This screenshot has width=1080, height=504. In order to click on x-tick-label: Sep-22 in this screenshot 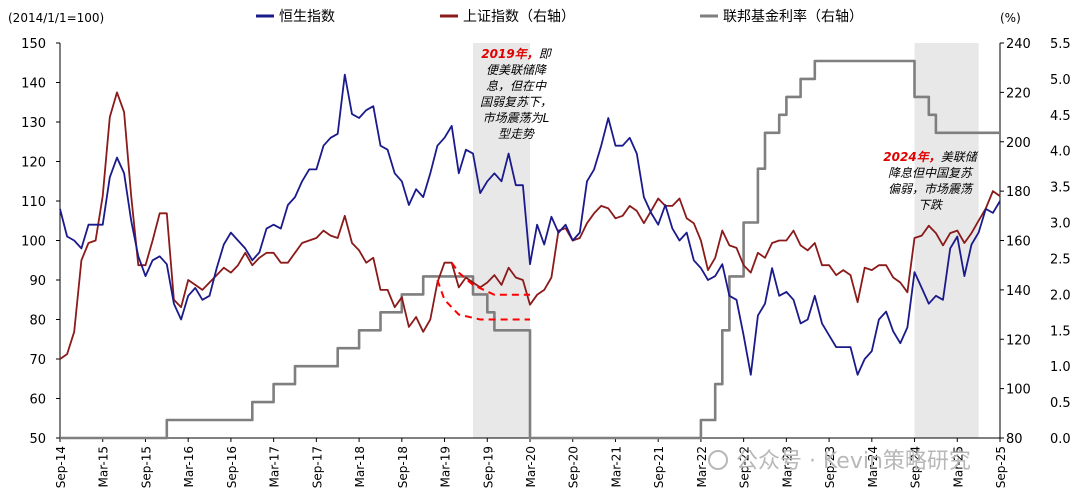, I will do `click(745, 467)`.